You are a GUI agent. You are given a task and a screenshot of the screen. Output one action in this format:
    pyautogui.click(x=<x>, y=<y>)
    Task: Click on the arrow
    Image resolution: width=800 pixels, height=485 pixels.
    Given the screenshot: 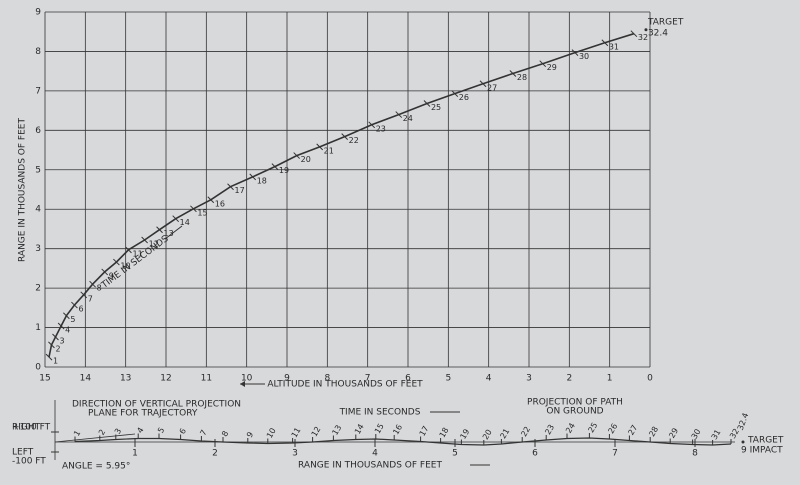 What is the action you would take?
    pyautogui.click(x=173, y=232)
    